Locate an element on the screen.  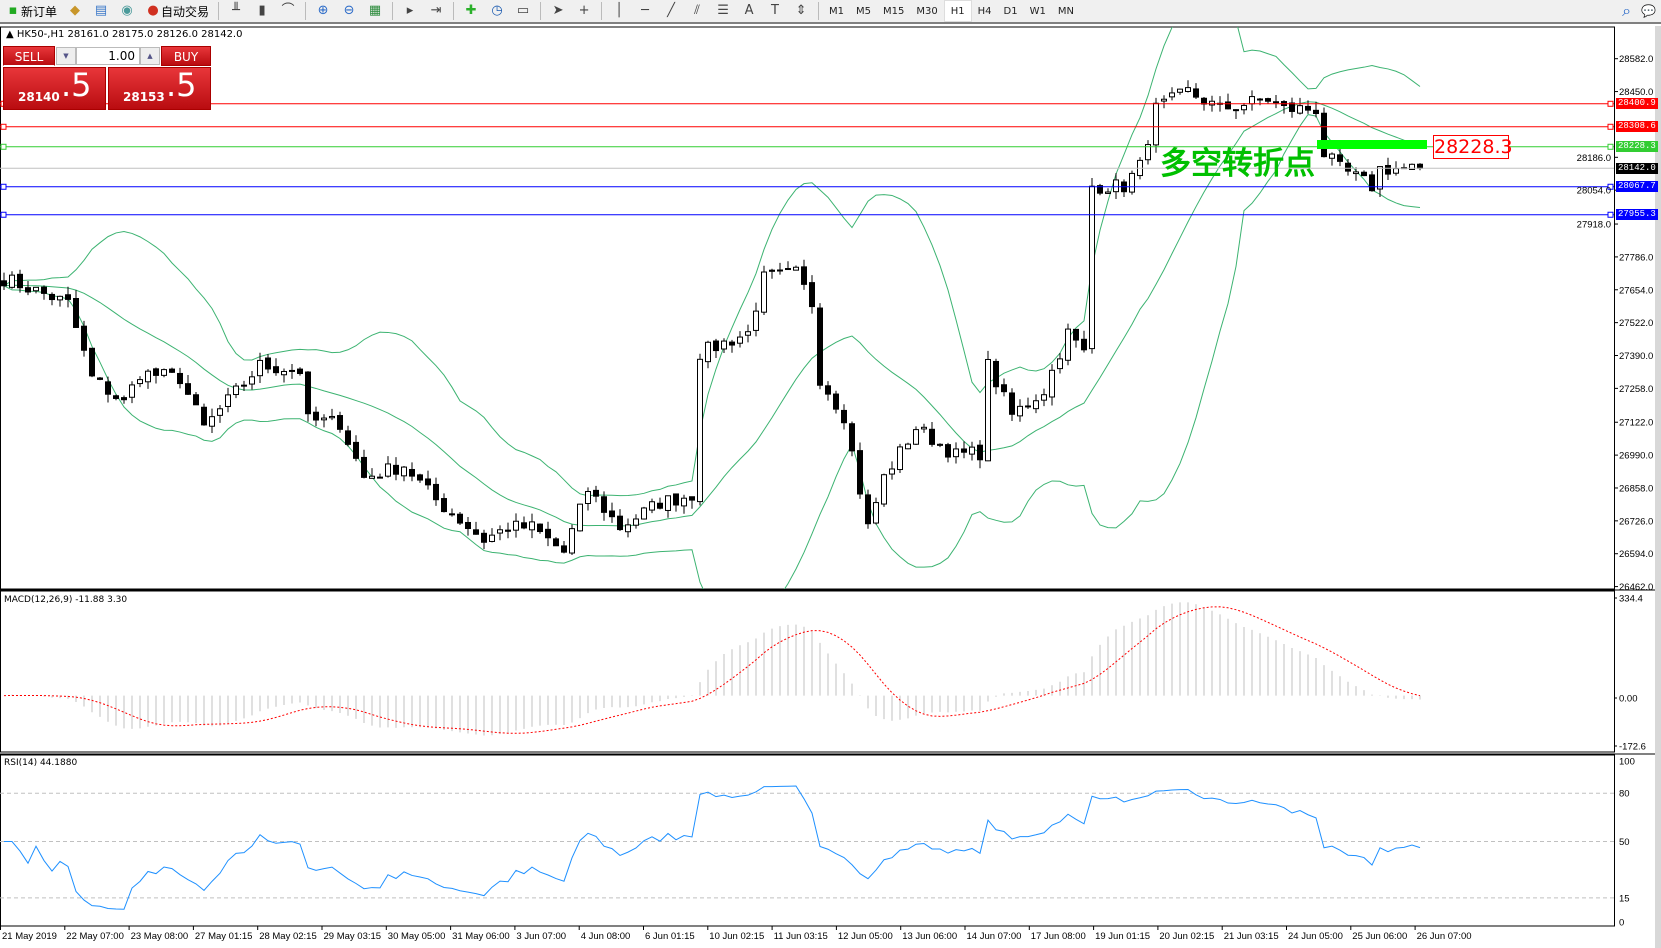
search-icon: ⌕ is located at coordinates (1627, 10).